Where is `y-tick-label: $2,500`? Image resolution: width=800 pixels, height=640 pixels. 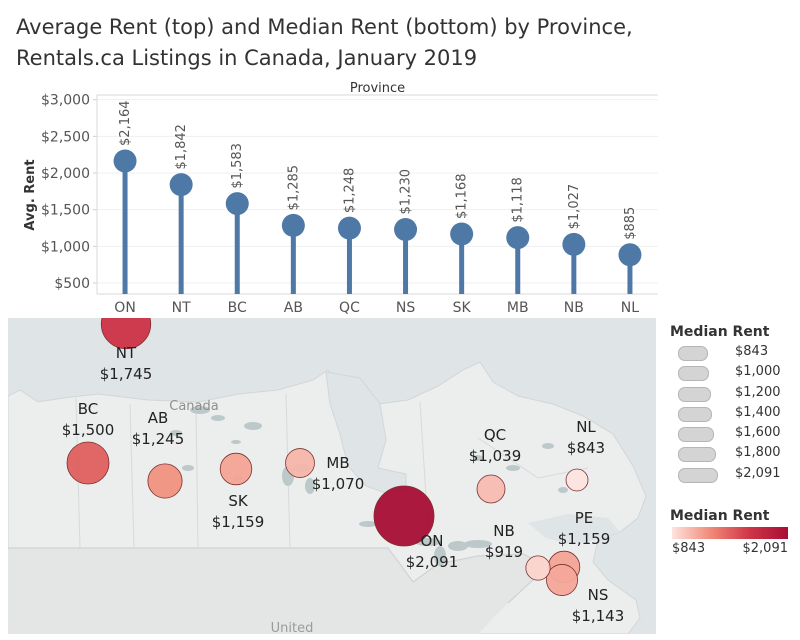
y-tick-label: $2,500 is located at coordinates (65, 137).